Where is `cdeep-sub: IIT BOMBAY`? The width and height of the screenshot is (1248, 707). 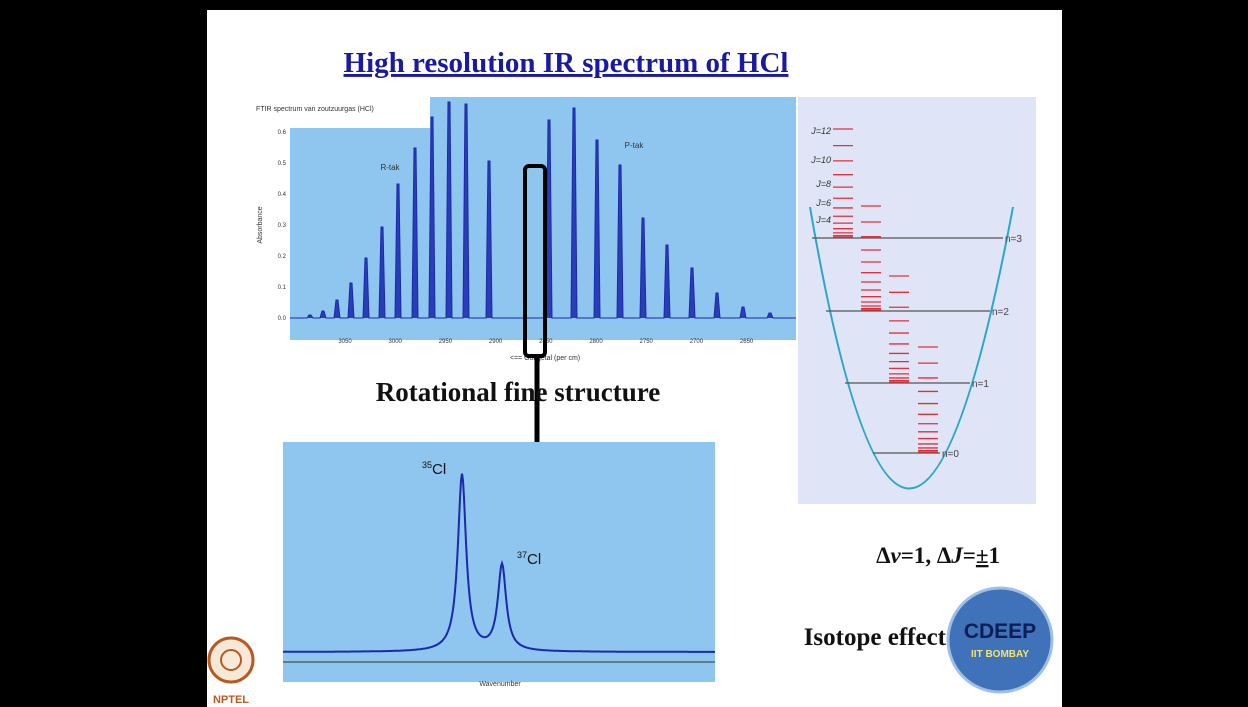 cdeep-sub: IIT BOMBAY is located at coordinates (1000, 654).